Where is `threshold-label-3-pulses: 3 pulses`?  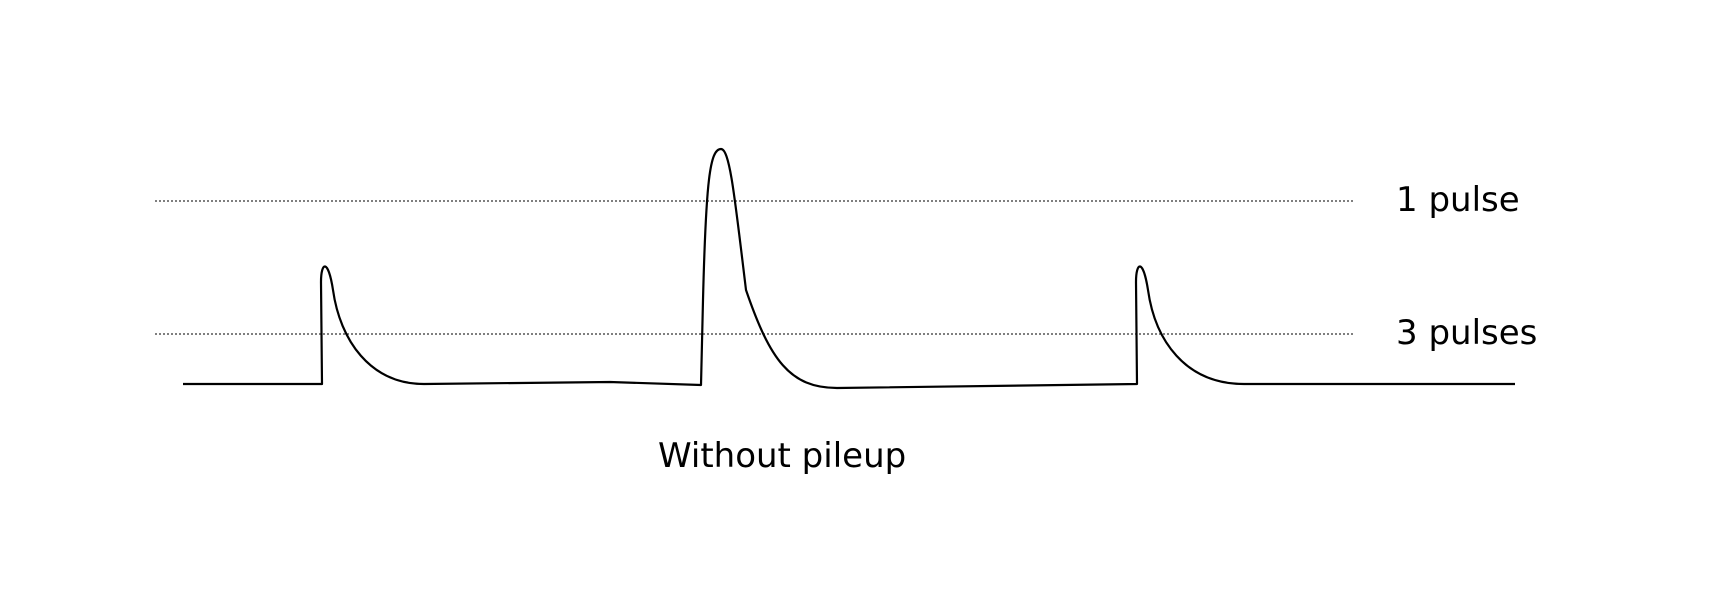 threshold-label-3-pulses: 3 pulses is located at coordinates (1466, 333).